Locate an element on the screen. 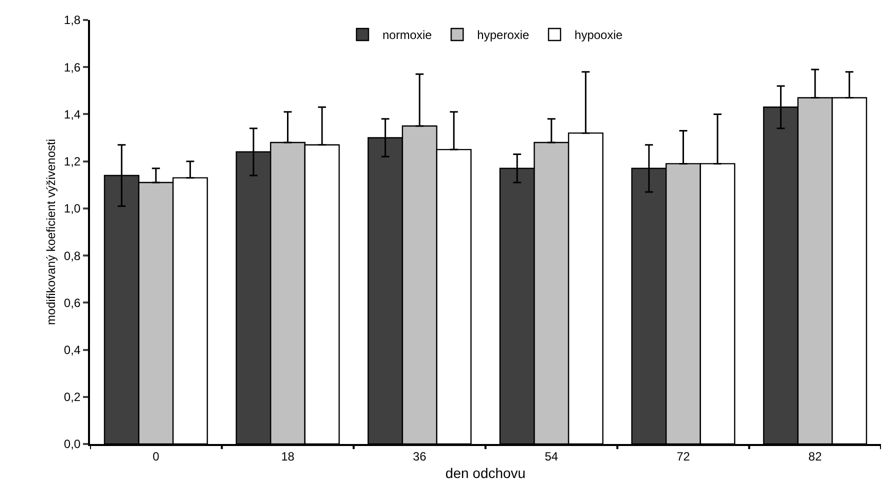 Image resolution: width=891 pixels, height=504 pixels. y-tick-label: 0,2 is located at coordinates (72, 397).